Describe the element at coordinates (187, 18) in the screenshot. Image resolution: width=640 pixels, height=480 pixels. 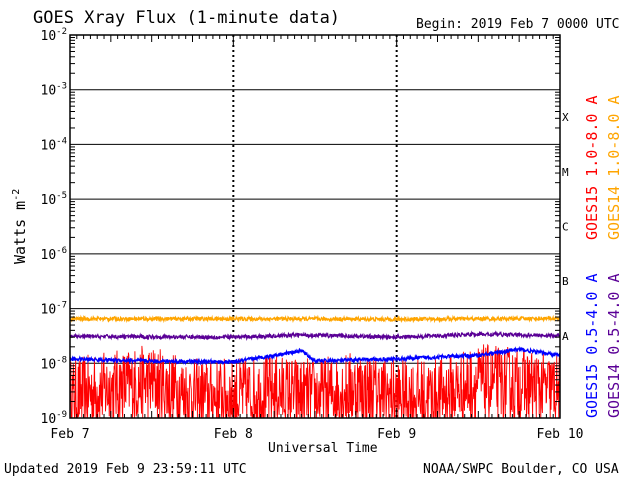
I see `chart-title: GOES Xray Flux (1-minute data)` at that location.